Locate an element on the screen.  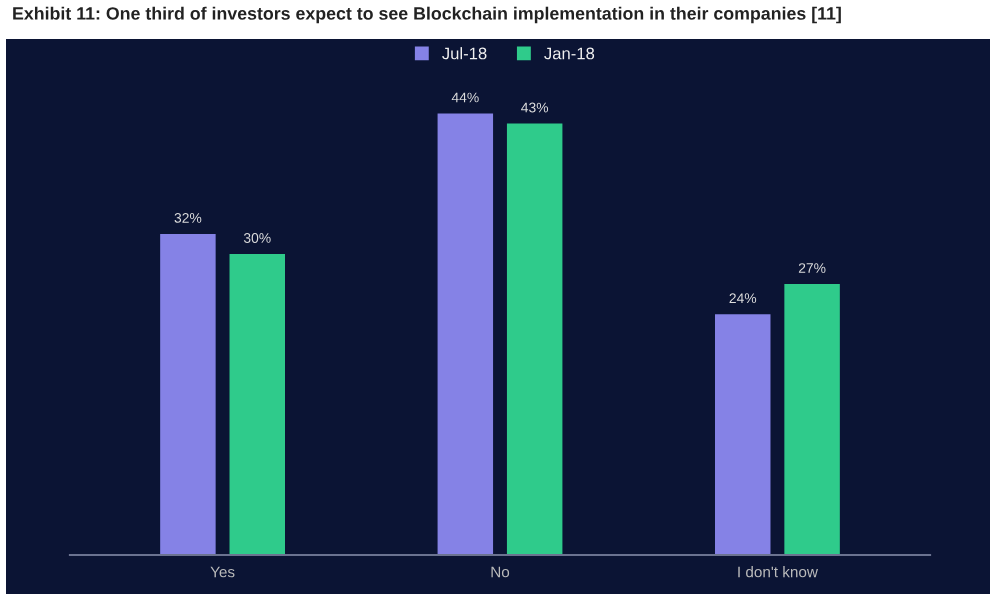
chart-title: Exhibit 11: One third of investors expect to see Blockchain implementation in their companies [11] is located at coordinates (427, 15).